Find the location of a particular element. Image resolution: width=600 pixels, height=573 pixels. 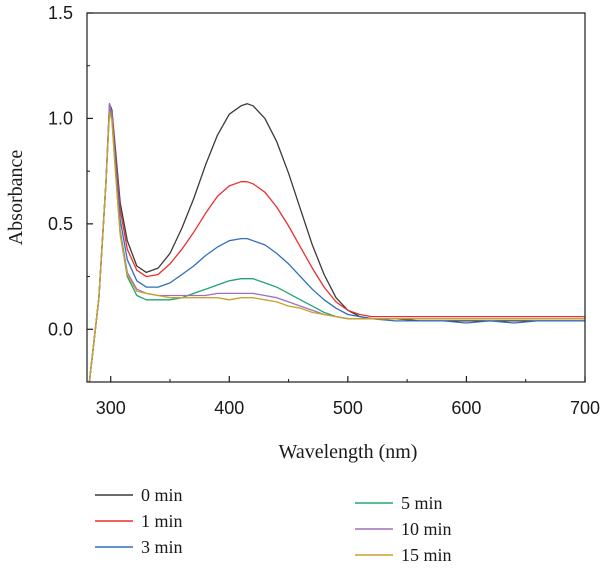

x-tick-label: 400 is located at coordinates (229, 408).